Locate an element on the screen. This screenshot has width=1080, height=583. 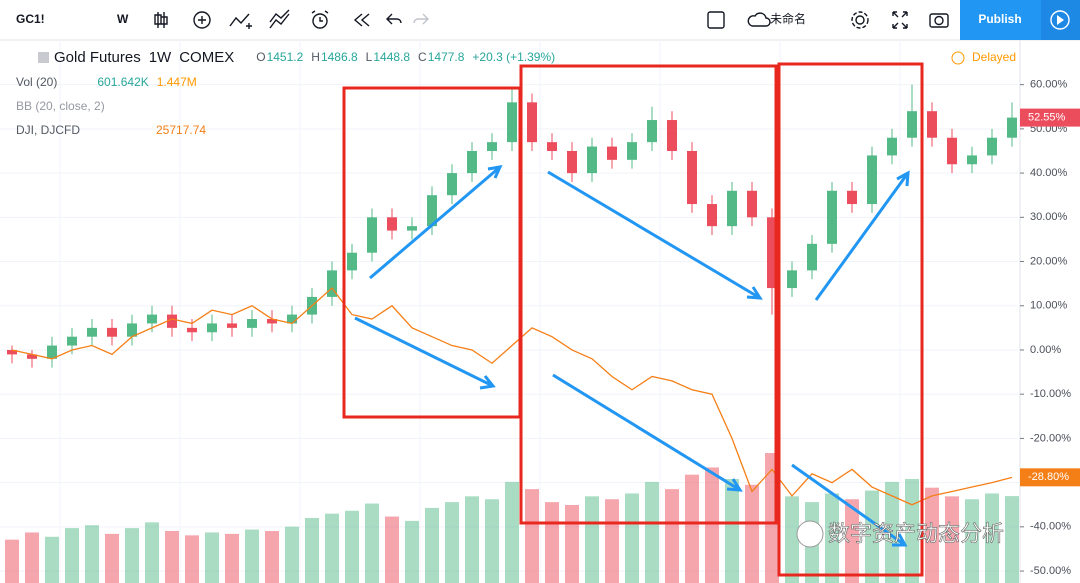
snapshot-icon is located at coordinates (939, 20).